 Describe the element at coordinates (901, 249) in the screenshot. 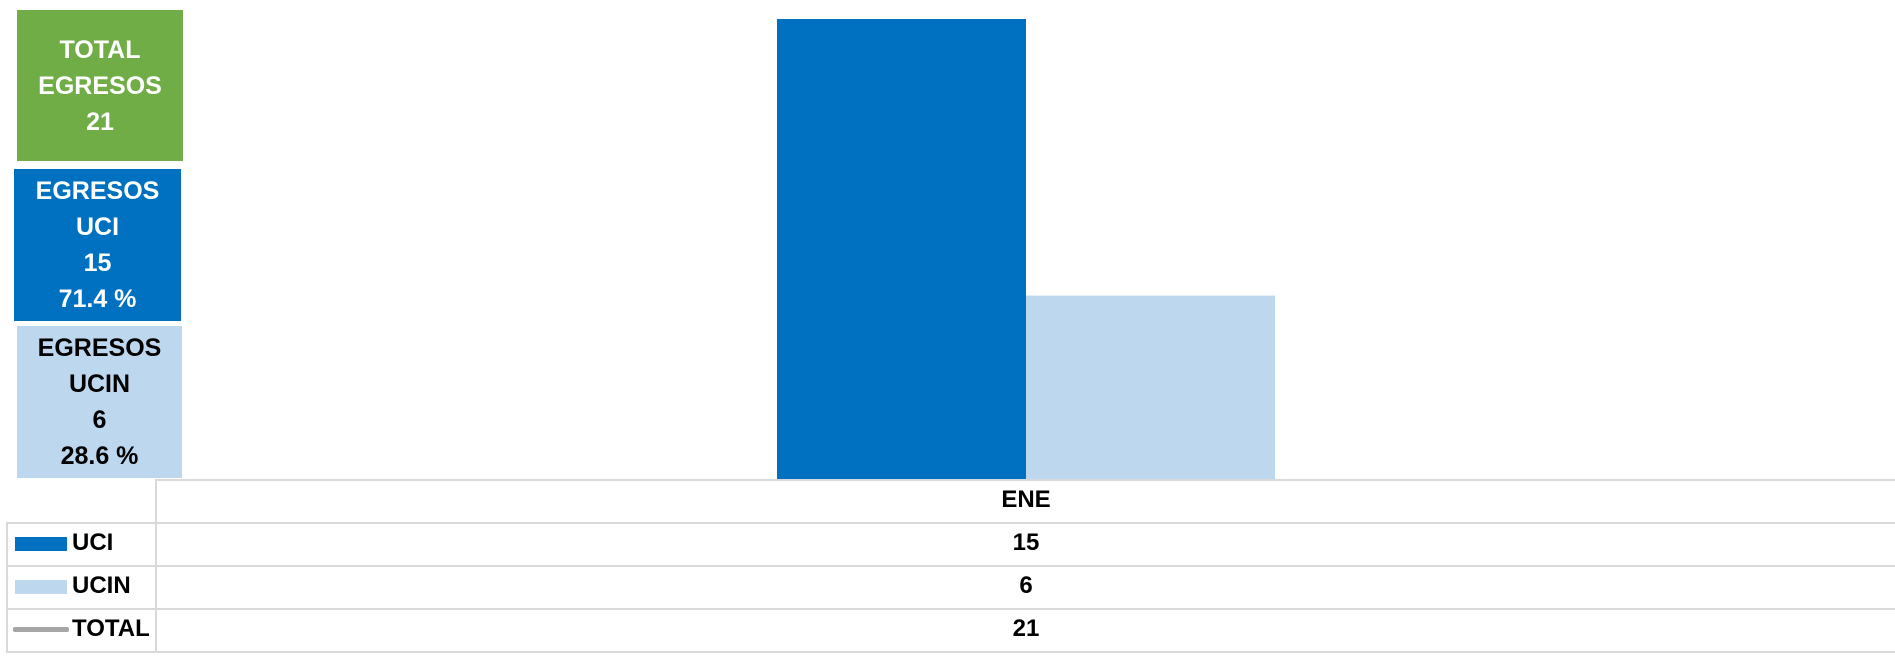

I see `bar-uci-ene` at that location.